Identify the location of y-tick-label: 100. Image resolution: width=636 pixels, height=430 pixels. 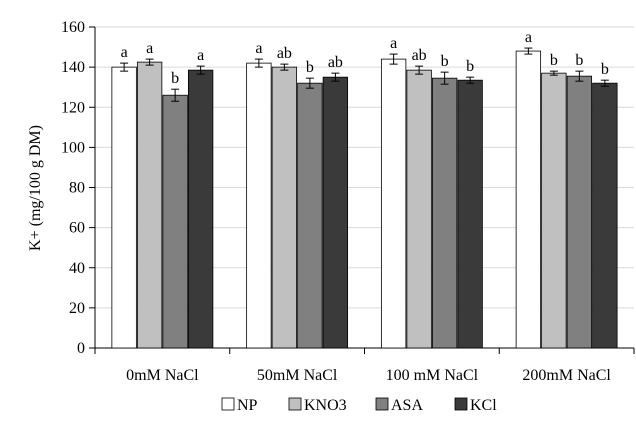
(73, 147).